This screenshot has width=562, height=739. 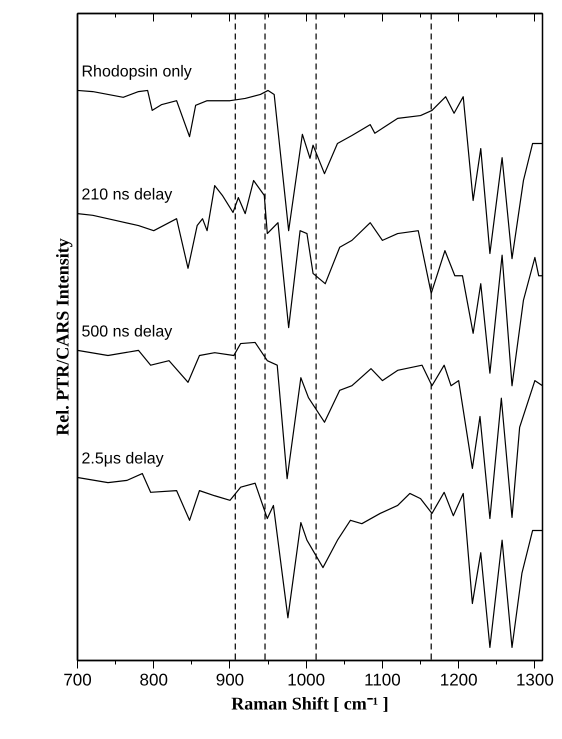 What do you see at coordinates (535, 680) in the screenshot?
I see `x-tick-label: 1300` at bounding box center [535, 680].